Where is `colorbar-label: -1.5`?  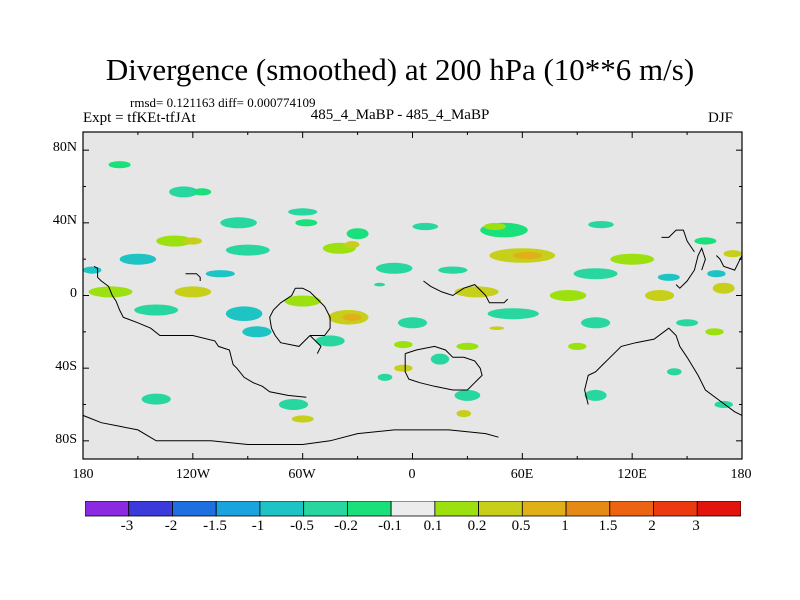 colorbar-label: -1.5 is located at coordinates (215, 526).